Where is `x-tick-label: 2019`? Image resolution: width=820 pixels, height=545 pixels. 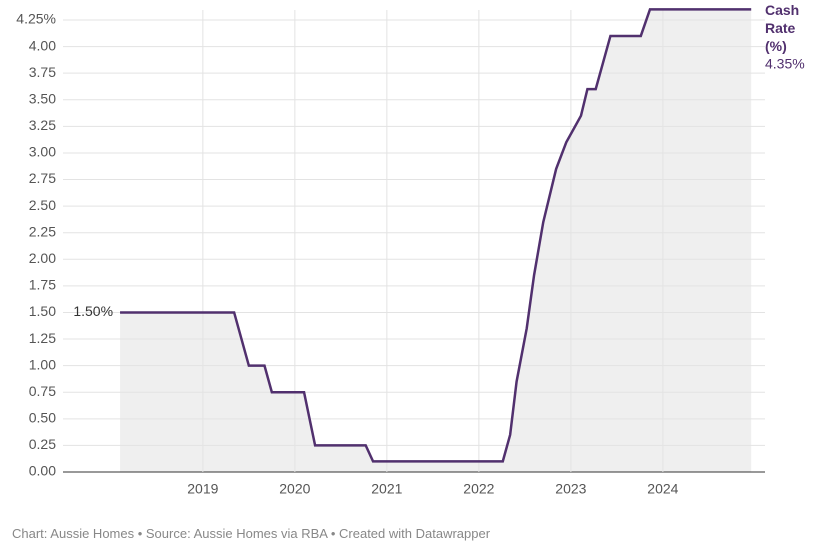 x-tick-label: 2019 is located at coordinates (202, 489).